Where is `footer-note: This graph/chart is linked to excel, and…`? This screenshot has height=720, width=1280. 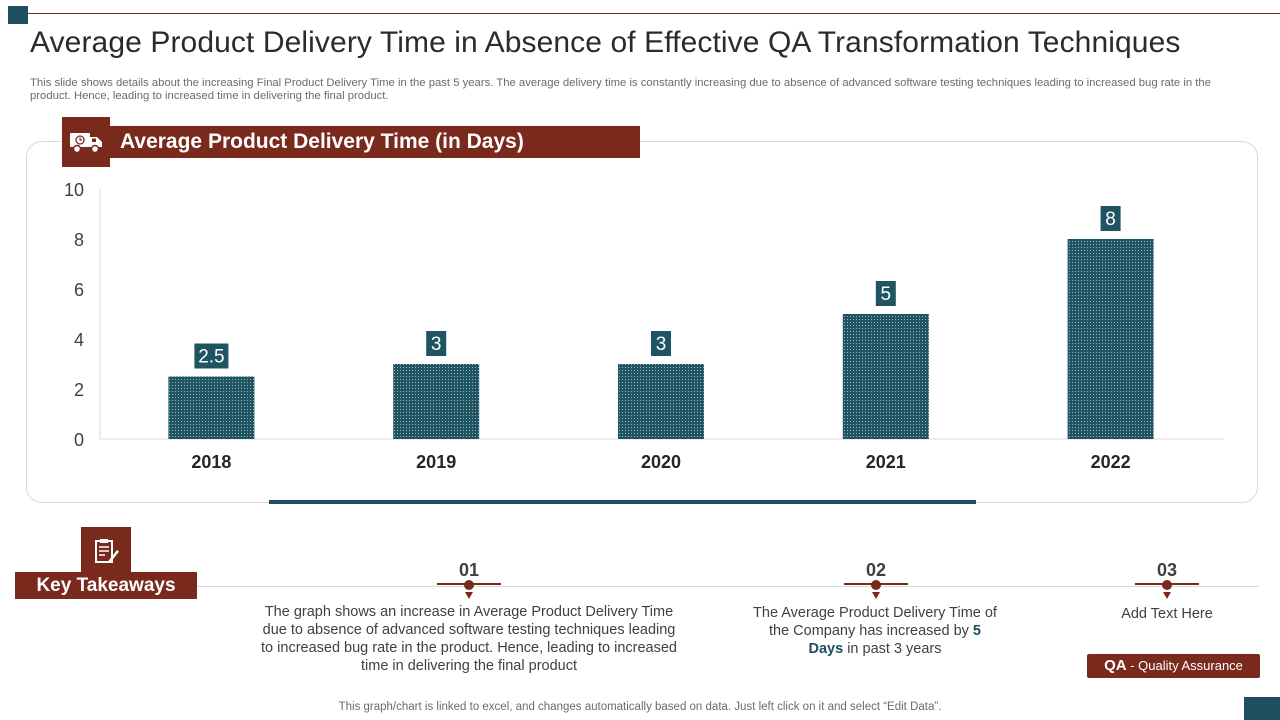
footer-note: This graph/chart is linked to excel, and… is located at coordinates (640, 707).